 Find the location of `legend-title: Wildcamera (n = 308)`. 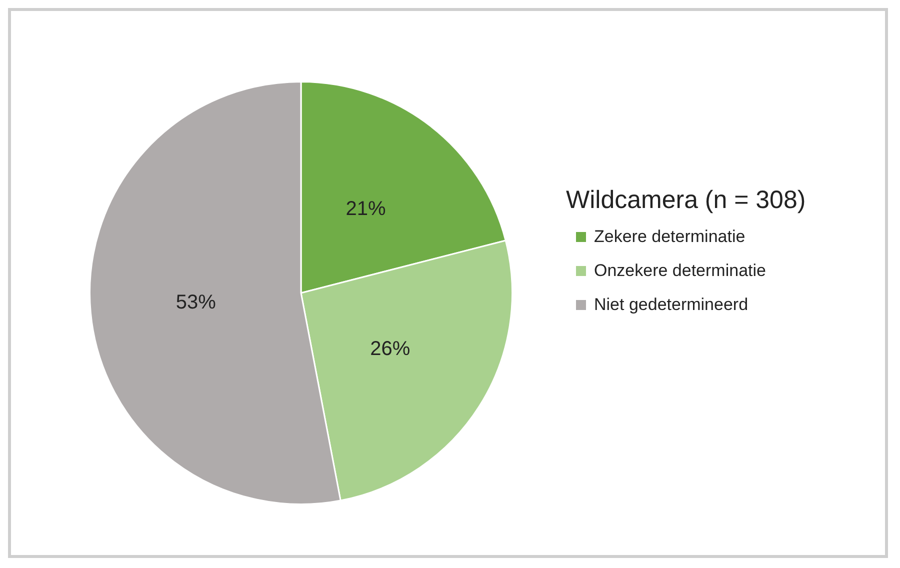

legend-title: Wildcamera (n = 308) is located at coordinates (686, 200).